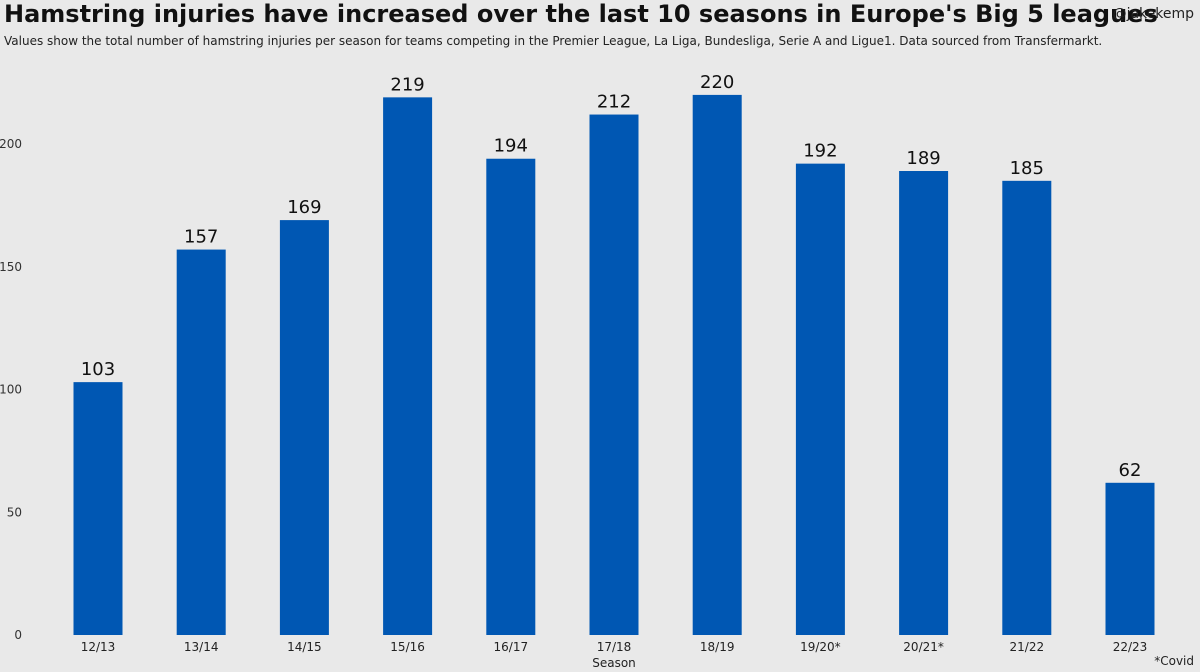 Image resolution: width=1200 pixels, height=672 pixels. I want to click on data-label: 62, so click(1130, 470).